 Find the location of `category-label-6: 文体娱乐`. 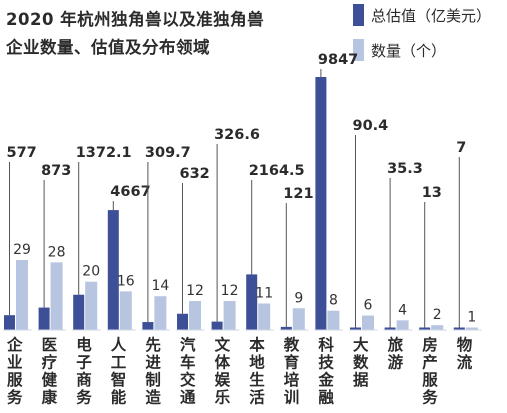

category-label-6: 文体娱乐 is located at coordinates (223, 371).